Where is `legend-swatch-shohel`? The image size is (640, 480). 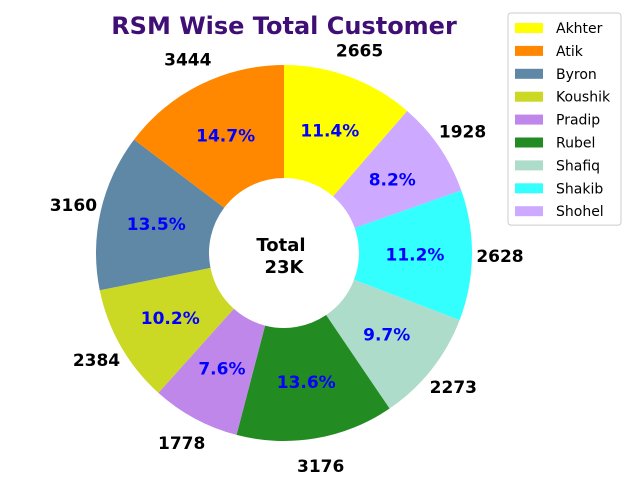
legend-swatch-shohel is located at coordinates (529, 211).